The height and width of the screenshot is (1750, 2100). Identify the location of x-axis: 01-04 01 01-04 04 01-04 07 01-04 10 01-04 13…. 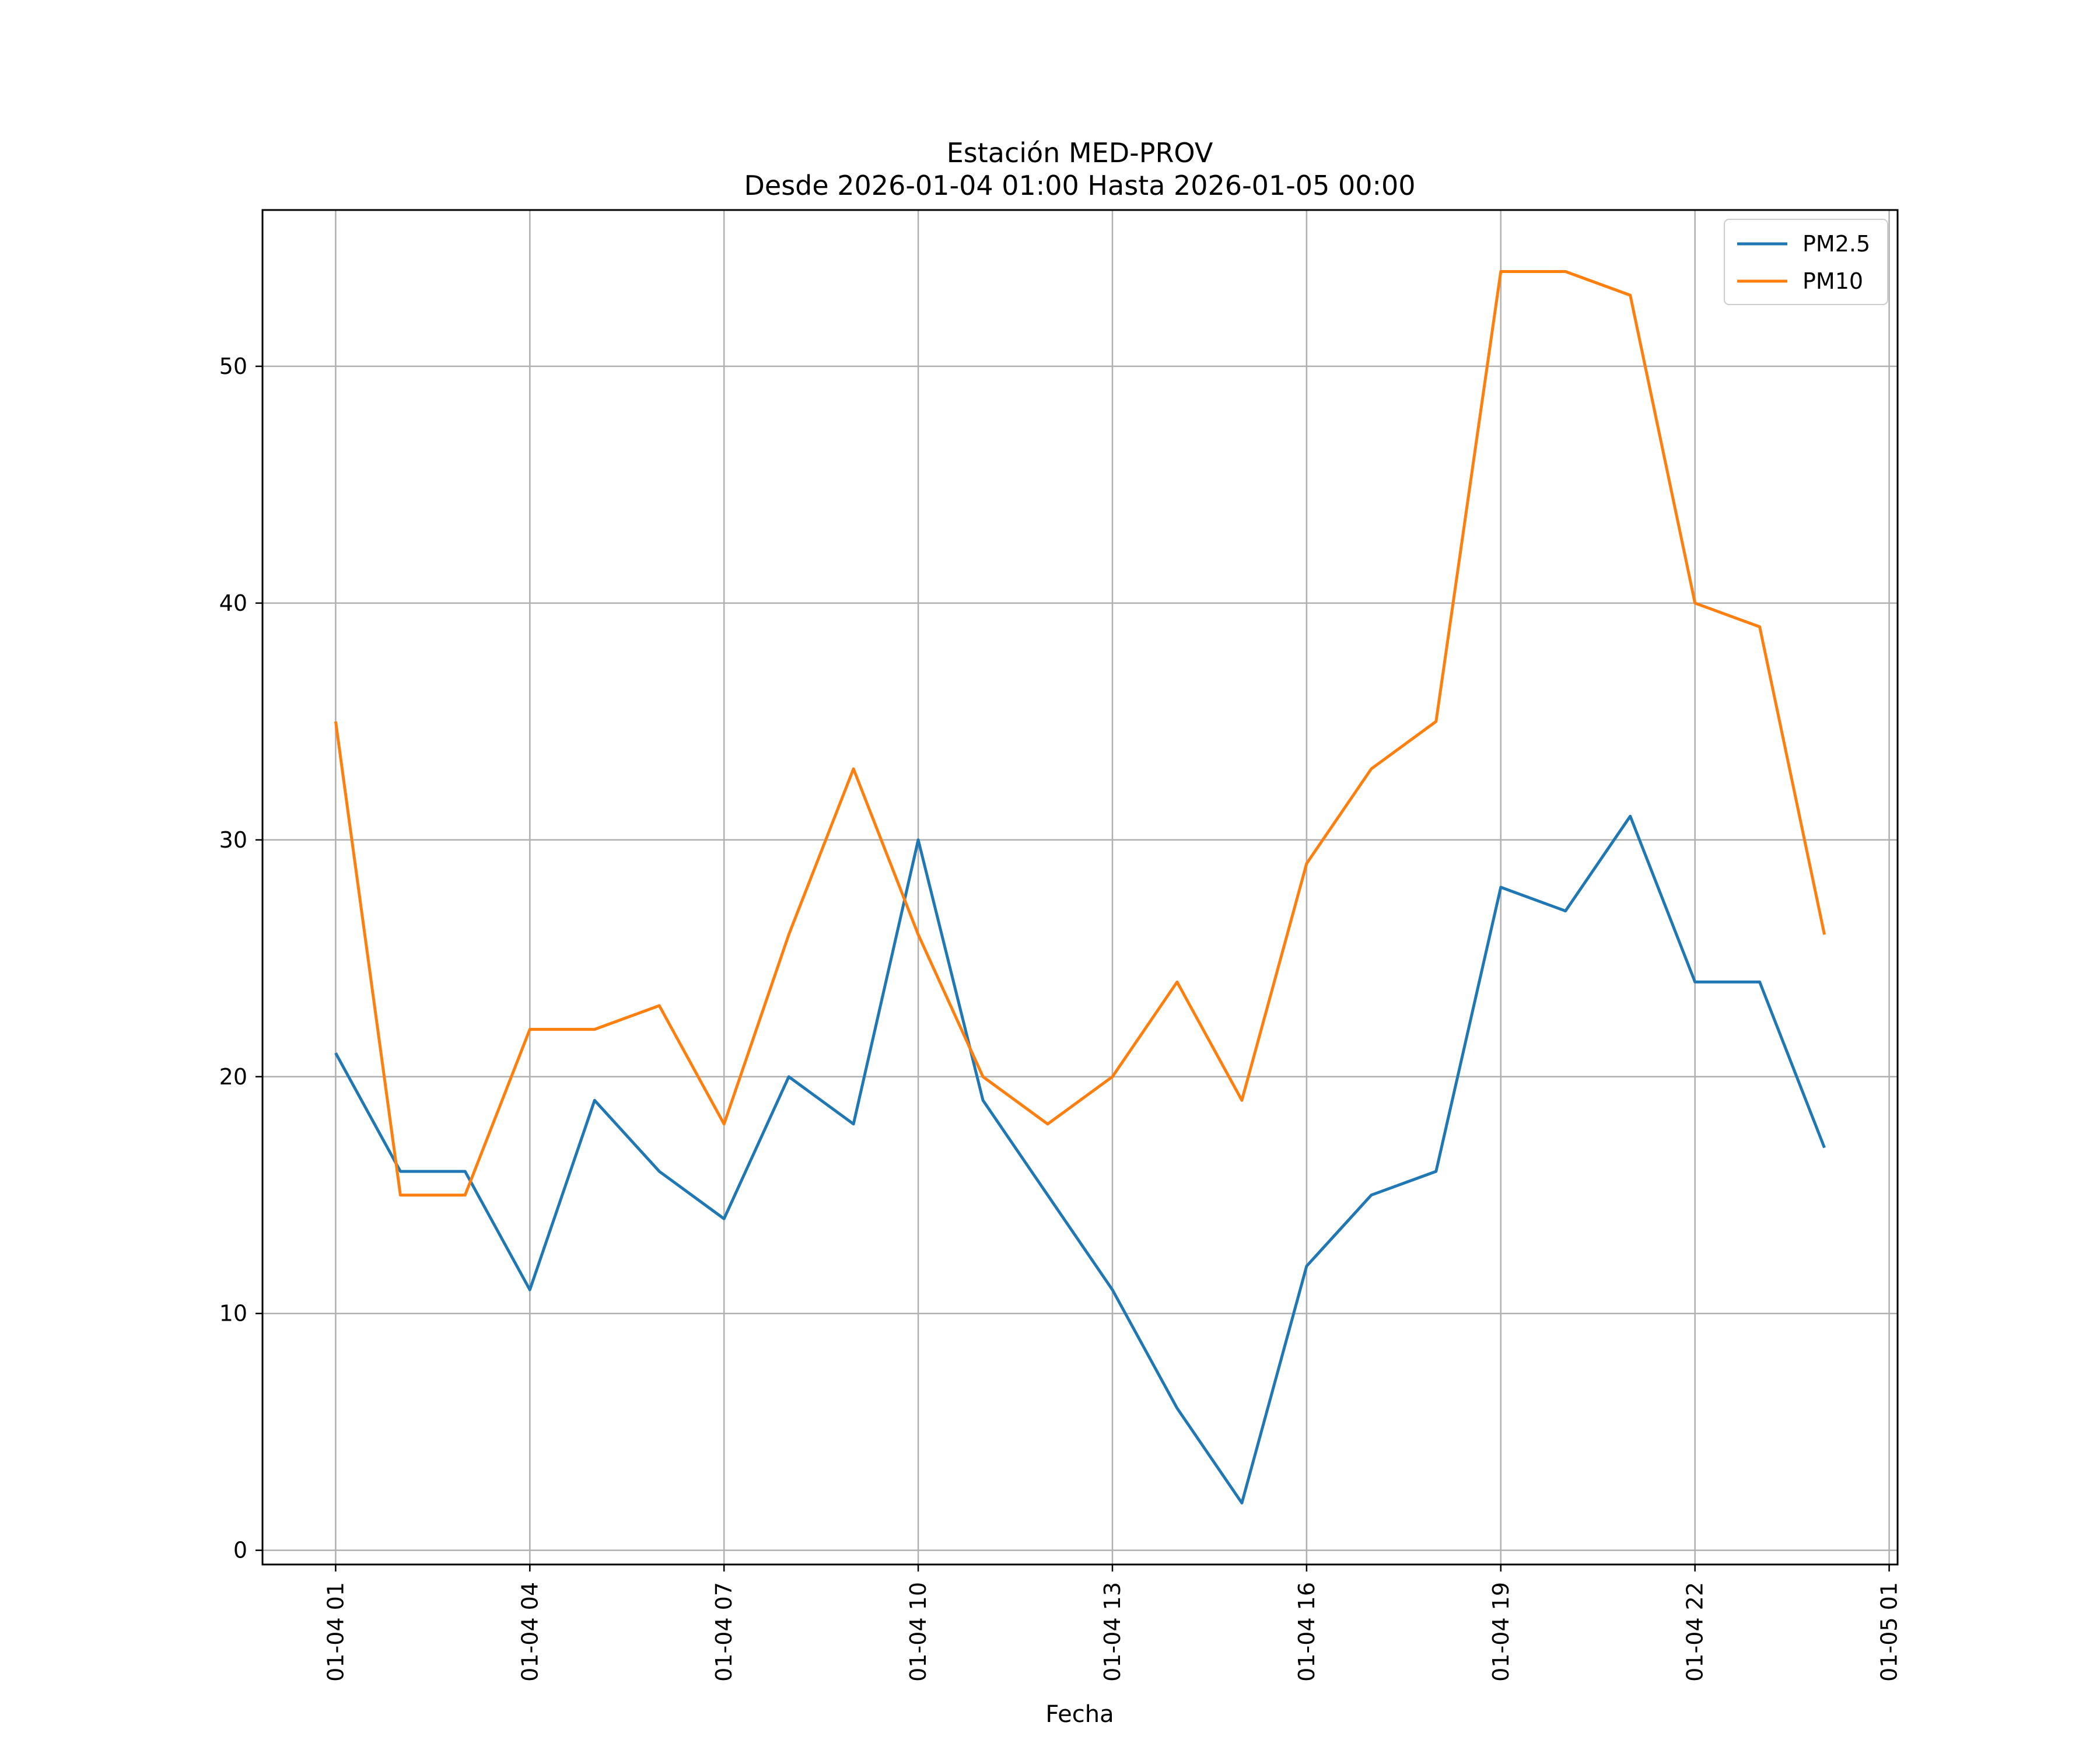
(1112, 1623).